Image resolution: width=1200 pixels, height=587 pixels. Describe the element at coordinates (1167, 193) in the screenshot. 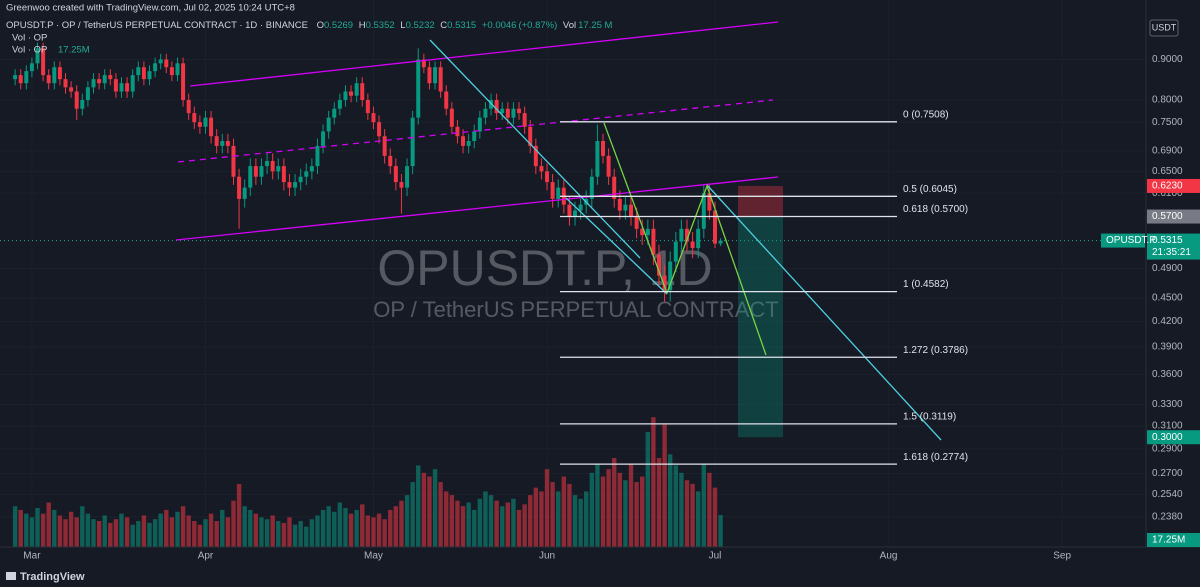

I see `y-tick-label: 0.6100` at that location.